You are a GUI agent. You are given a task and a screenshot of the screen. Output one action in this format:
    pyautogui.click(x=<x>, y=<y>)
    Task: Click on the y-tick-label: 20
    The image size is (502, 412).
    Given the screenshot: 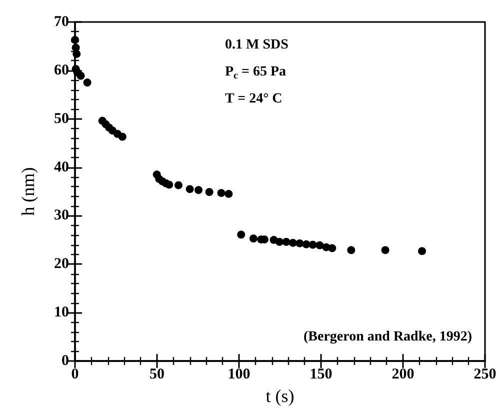 What is the action you would take?
    pyautogui.click(x=61, y=264)
    